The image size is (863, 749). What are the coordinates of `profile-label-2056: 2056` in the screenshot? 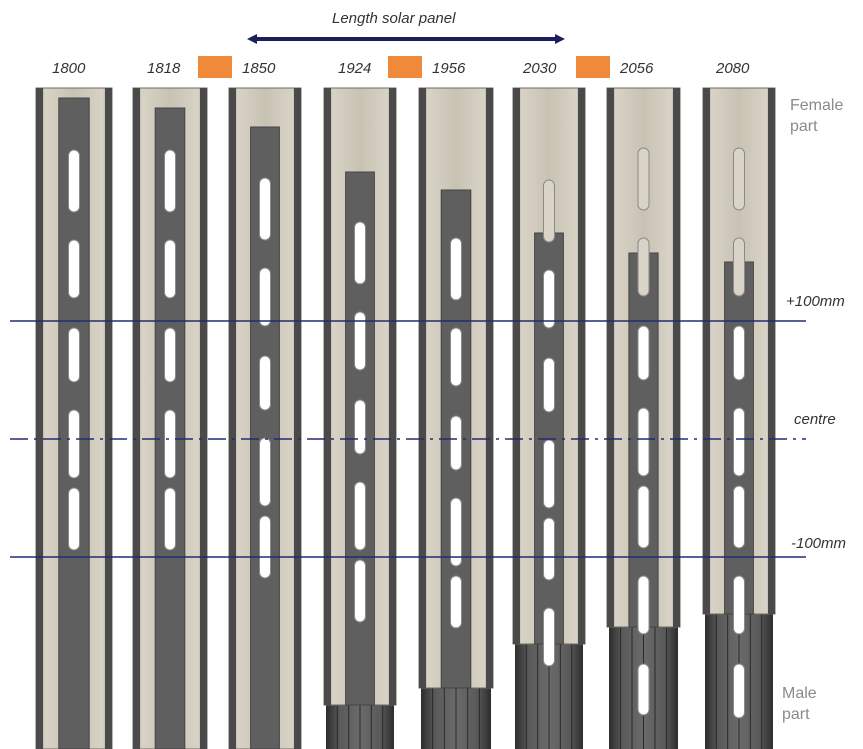 It's located at (637, 68).